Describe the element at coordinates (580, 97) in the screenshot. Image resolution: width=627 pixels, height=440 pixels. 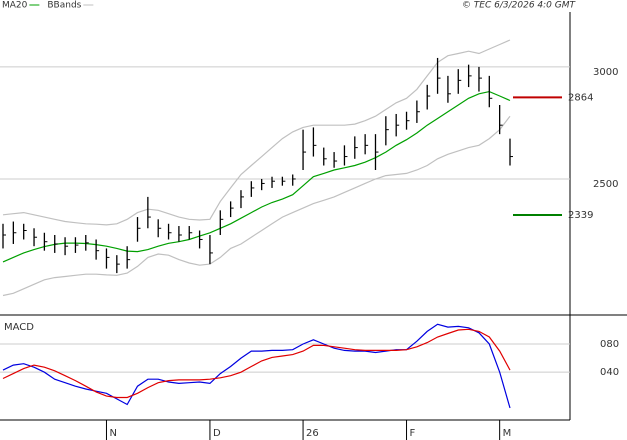
I see `level-label: 2864` at that location.